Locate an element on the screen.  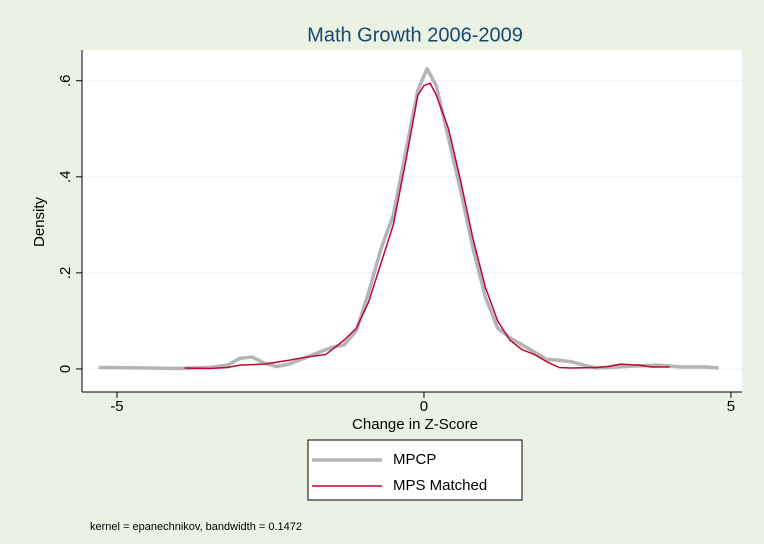
y-tick-label: 0 is located at coordinates (65, 369).